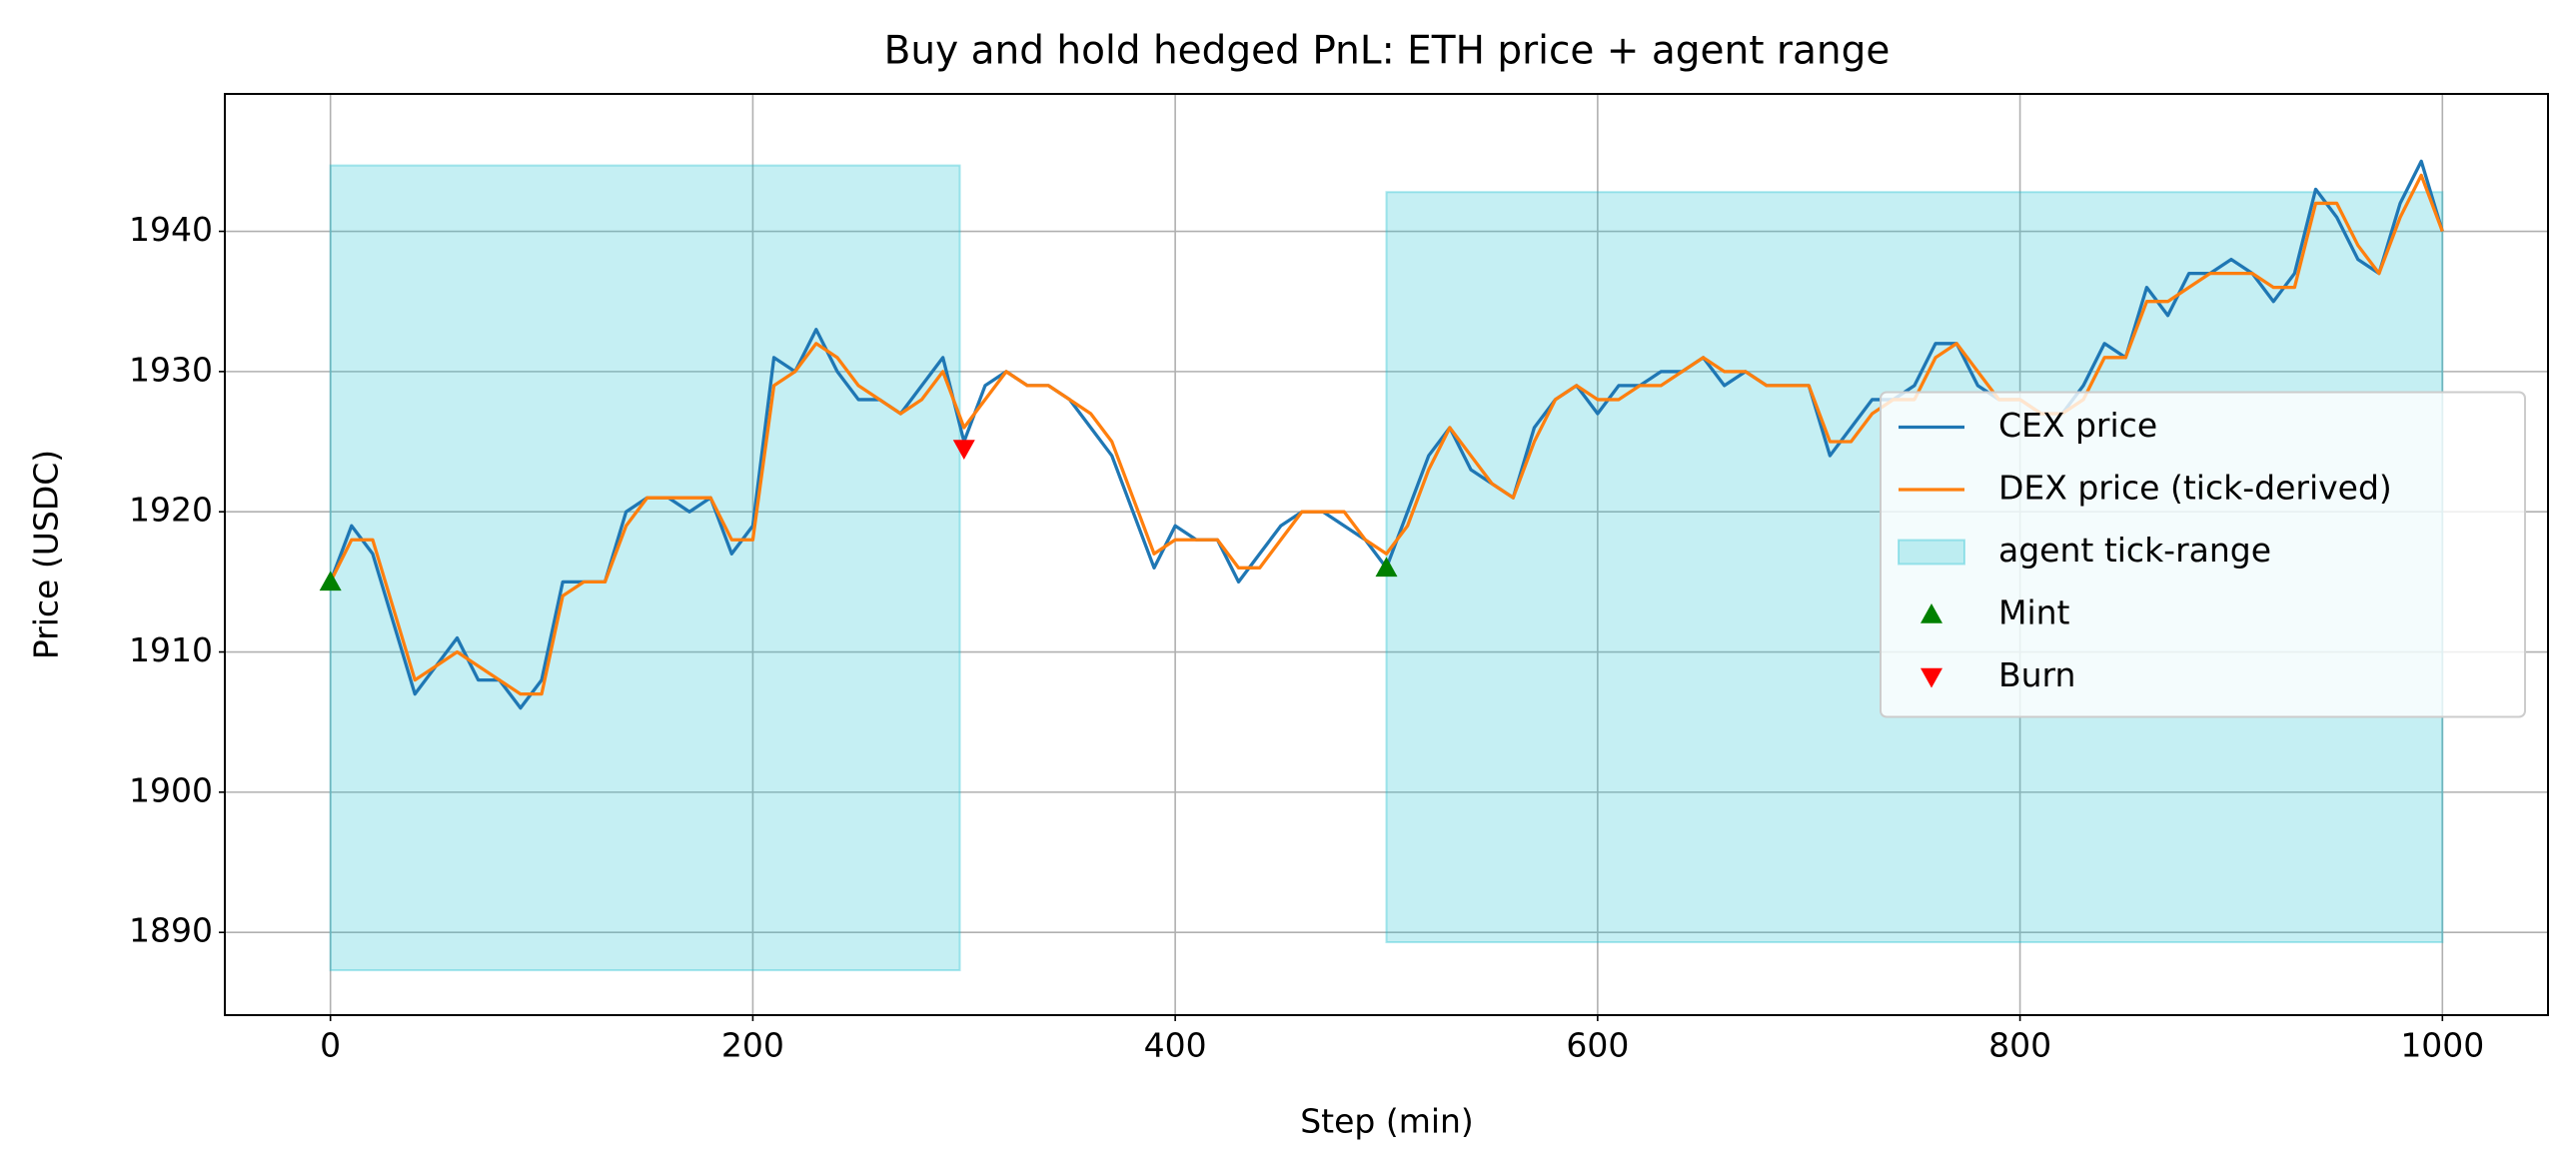 Image resolution: width=2576 pixels, height=1175 pixels. I want to click on legend-label: Mint, so click(2034, 612).